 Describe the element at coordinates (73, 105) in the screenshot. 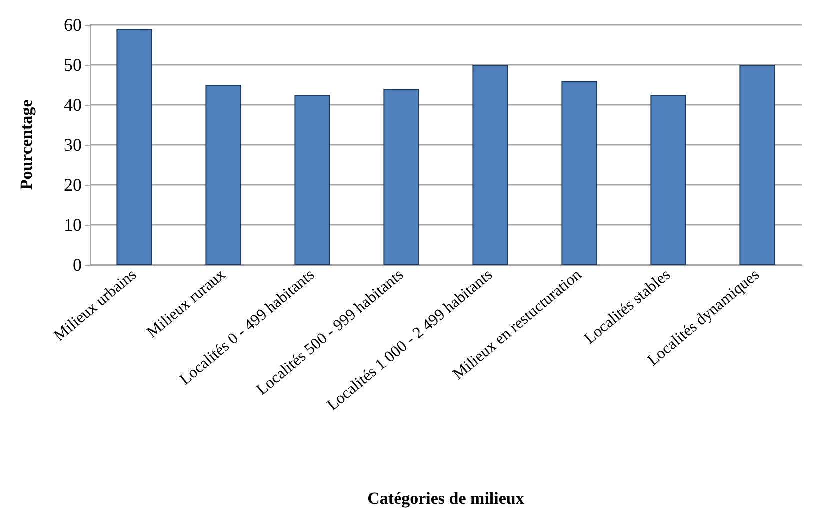

I see `y-tick-label: 40` at that location.